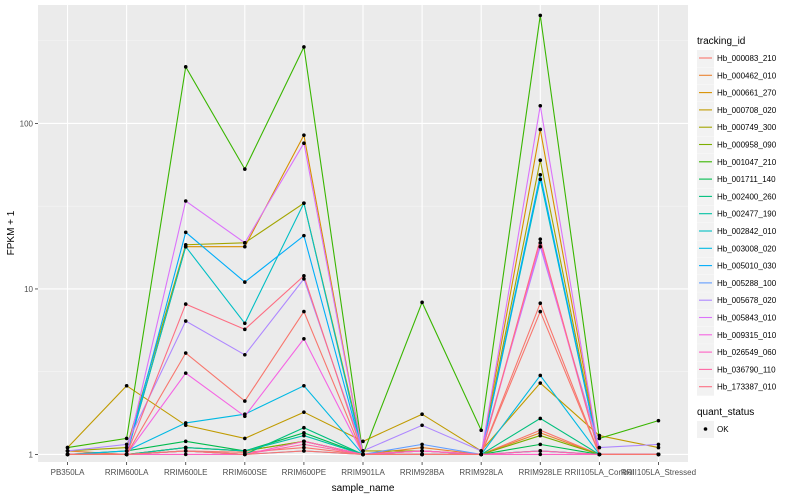 This screenshot has height=500, width=800. Describe the element at coordinates (31, 454) in the screenshot. I see `y-tick-label-0: 1` at that location.